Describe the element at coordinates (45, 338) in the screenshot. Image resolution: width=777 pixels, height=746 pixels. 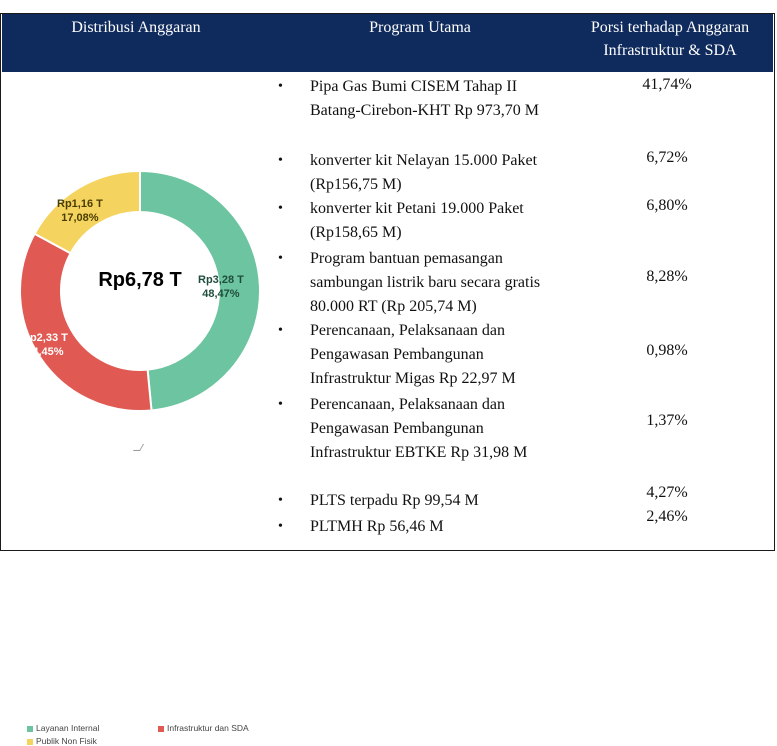
I see `segment-amount-layanan: Rp2,33 T` at that location.